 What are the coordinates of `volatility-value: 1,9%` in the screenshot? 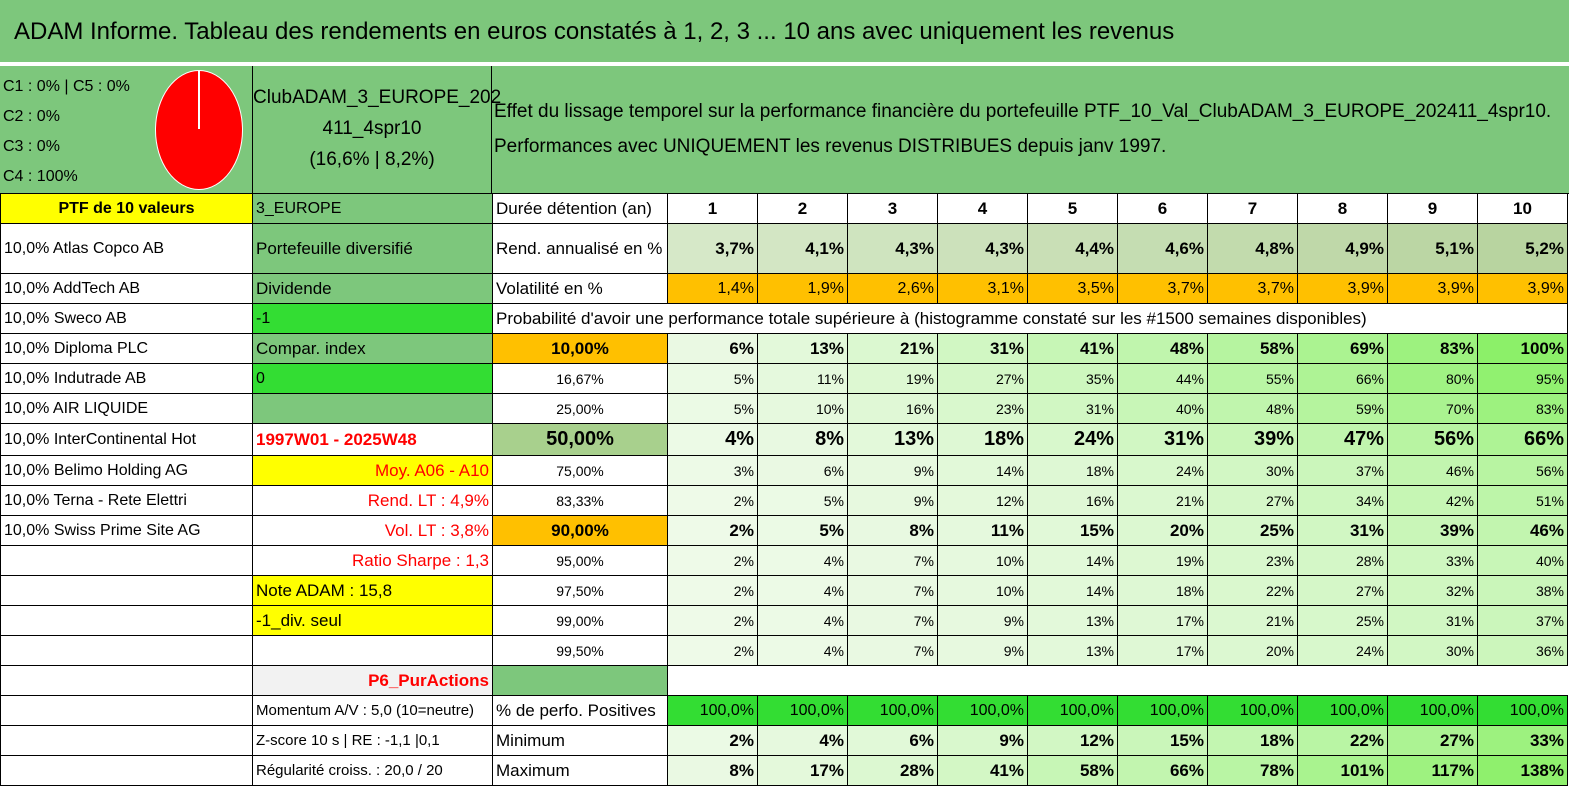 It's located at (802, 288).